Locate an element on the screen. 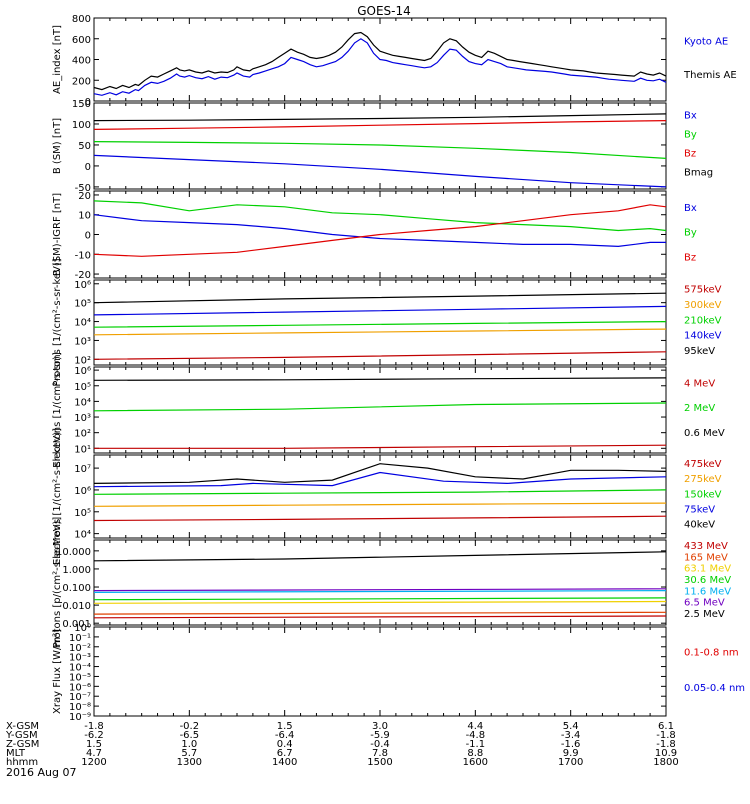  y-tick-label: 10⁻⁷ is located at coordinates (80, 697).